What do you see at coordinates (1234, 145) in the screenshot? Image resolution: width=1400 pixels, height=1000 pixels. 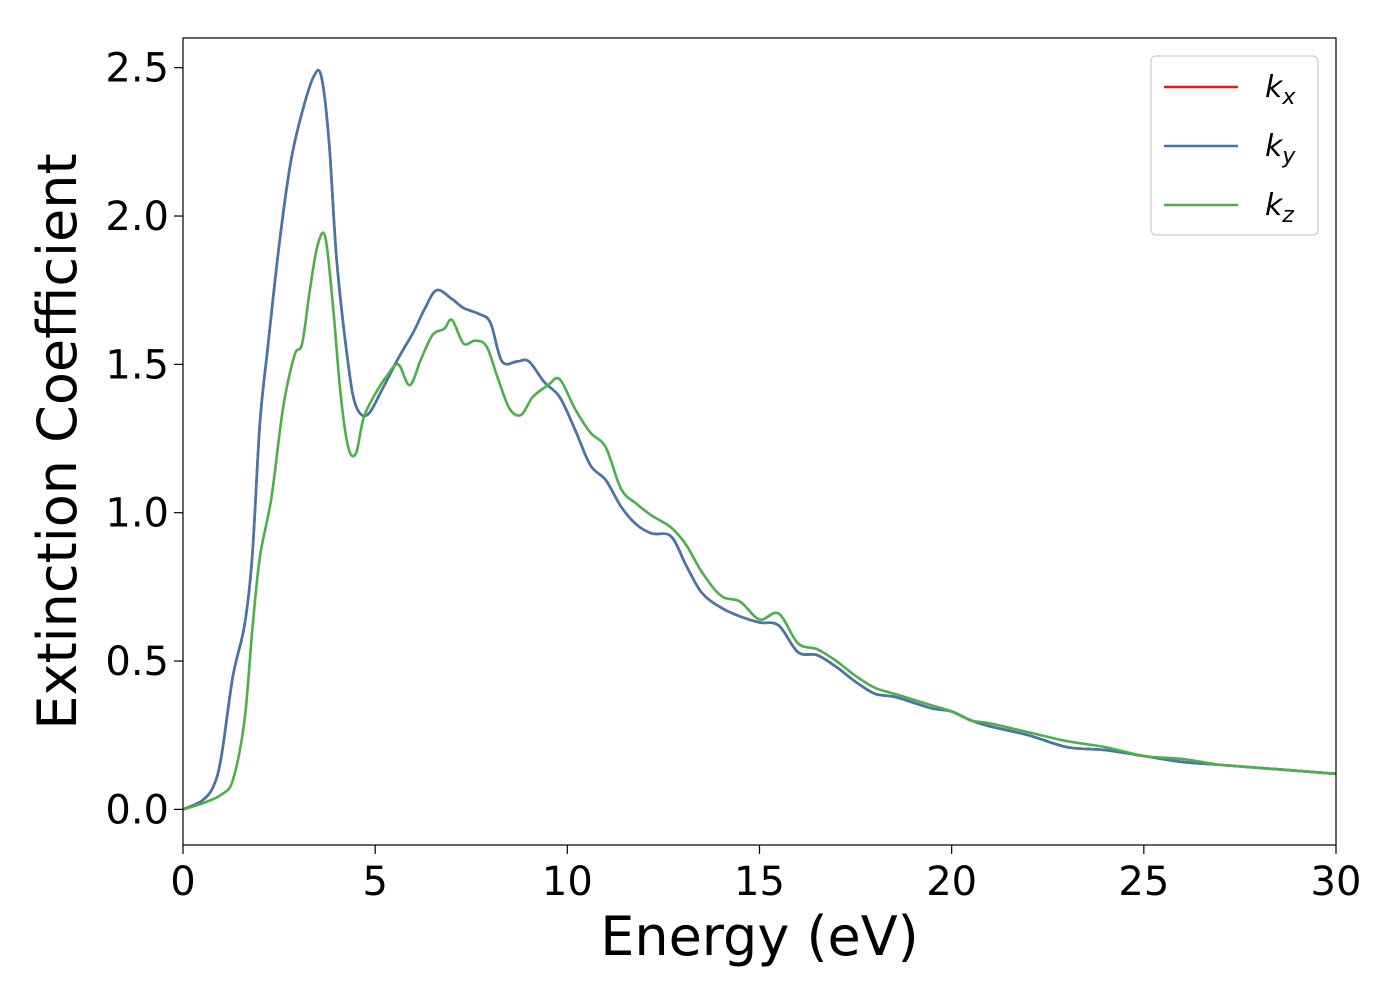 I see `legend: kx ky kz` at bounding box center [1234, 145].